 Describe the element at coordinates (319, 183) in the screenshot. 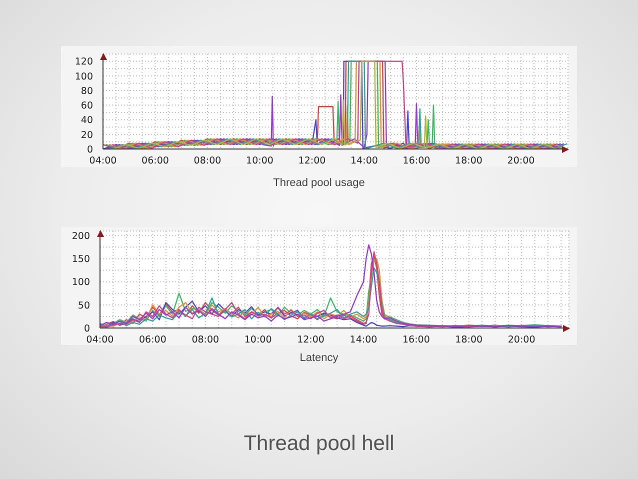

I see `text: Thread pool usage` at that location.